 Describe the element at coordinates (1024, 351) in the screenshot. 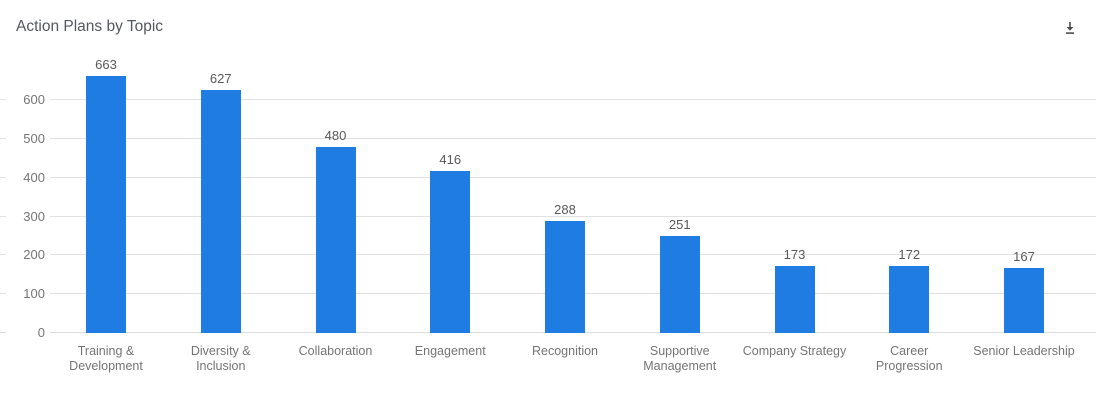

I see `x-axis-label: Senior Leadership` at that location.